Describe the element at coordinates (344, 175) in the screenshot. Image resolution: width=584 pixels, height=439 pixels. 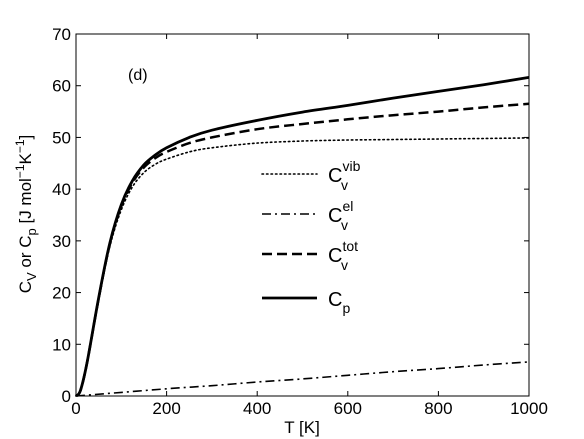
I see `legend-label-1: Cvib v` at that location.